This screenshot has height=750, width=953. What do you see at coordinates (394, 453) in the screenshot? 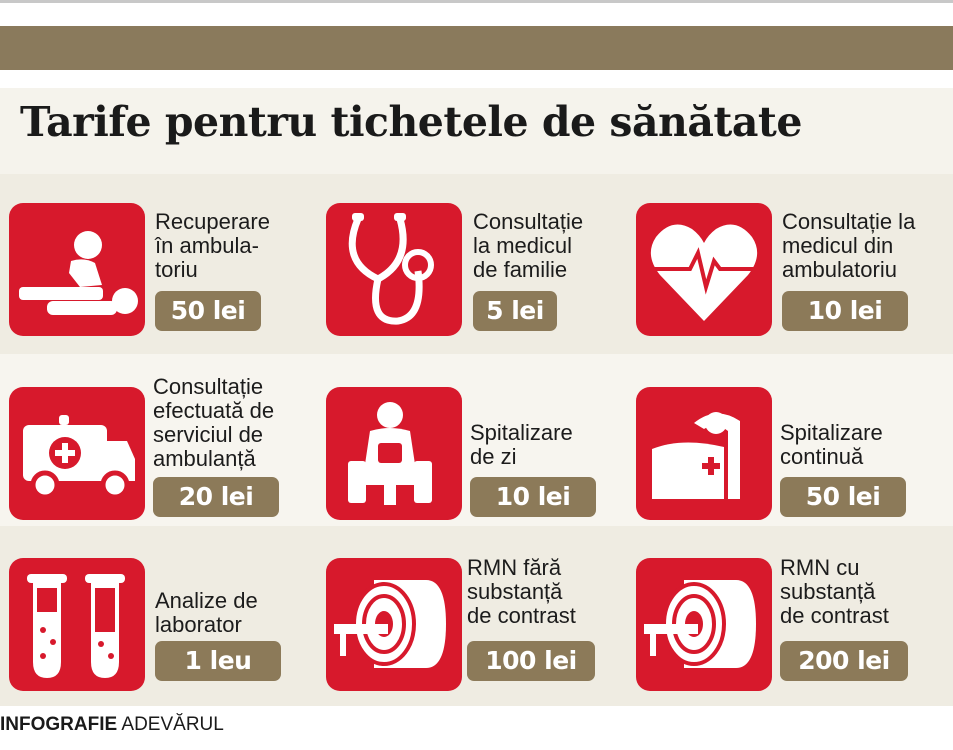
I see `patient-chair-icon` at bounding box center [394, 453].